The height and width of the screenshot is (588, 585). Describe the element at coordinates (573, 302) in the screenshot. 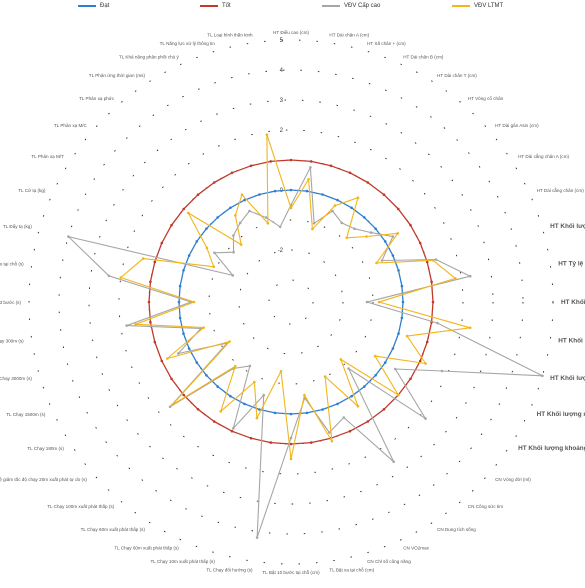

I see `axis-label: HT Khối lượng cơ (kg)` at that location.